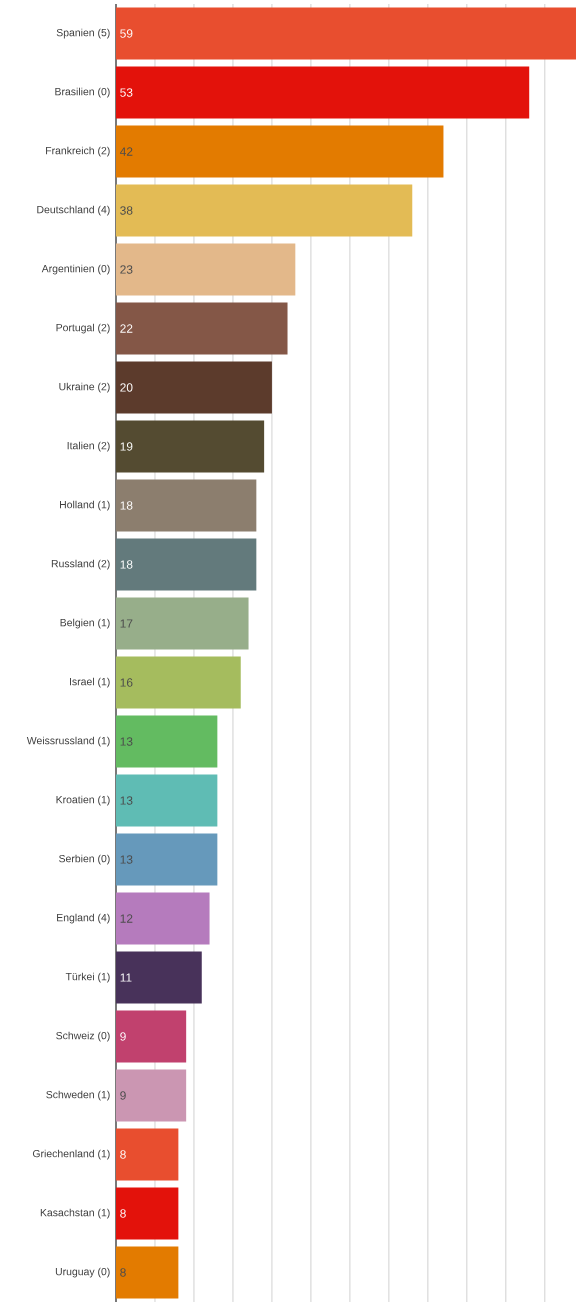 The image size is (582, 1306). What do you see at coordinates (75, 1213) in the screenshot?
I see `y-tick-label: Kasachstan (1)` at bounding box center [75, 1213].